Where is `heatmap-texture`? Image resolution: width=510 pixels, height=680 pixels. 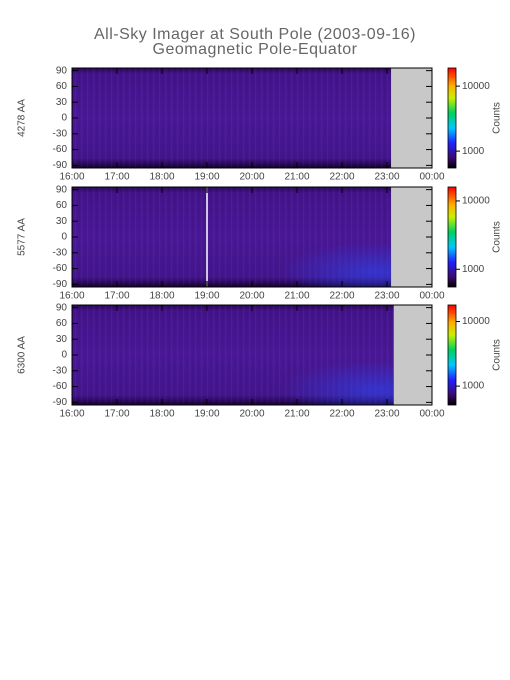 heatmap-texture is located at coordinates (232, 118).